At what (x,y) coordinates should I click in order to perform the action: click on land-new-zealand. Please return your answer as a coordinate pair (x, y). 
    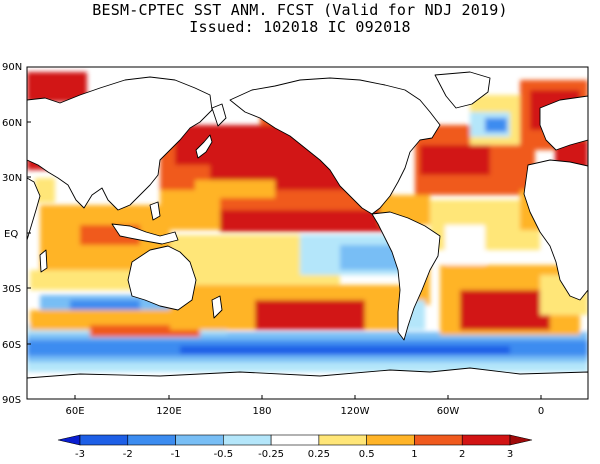
    Looking at the image, I should click on (217, 307).